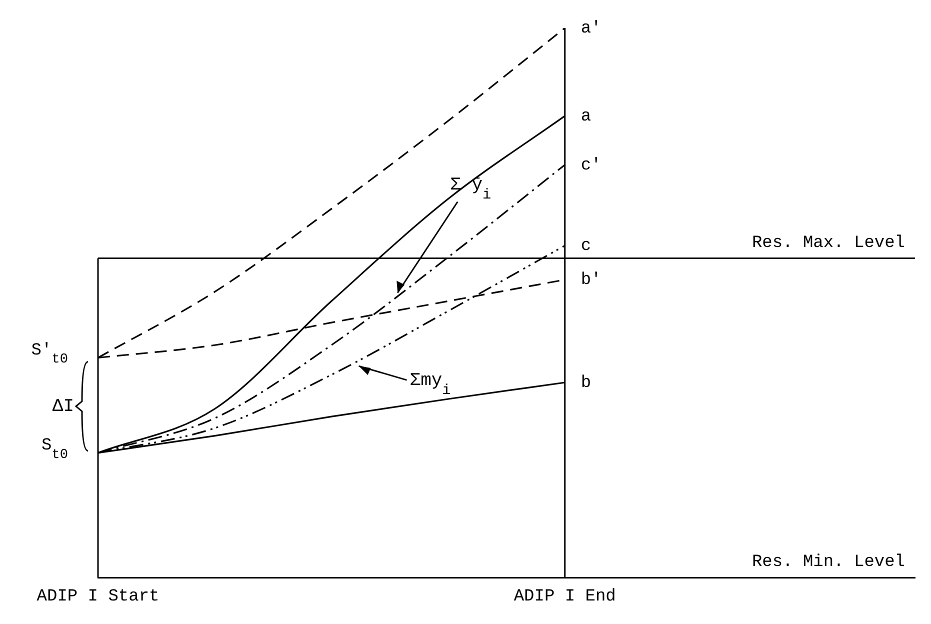 The image size is (931, 624). I want to click on series-label: a, so click(586, 116).